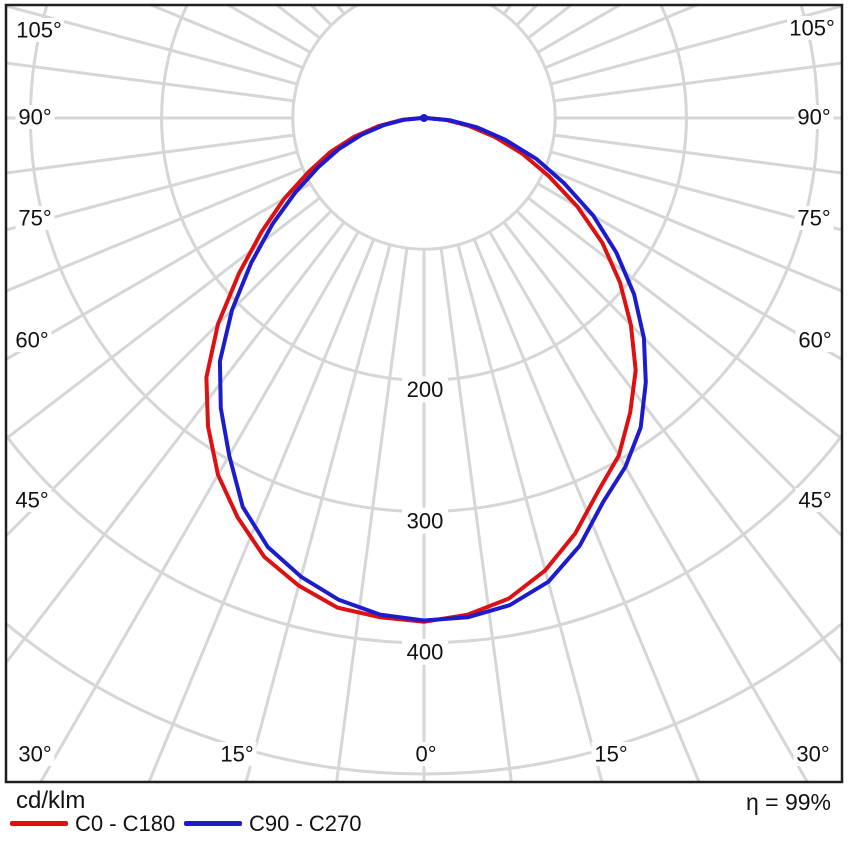 The image size is (848, 848). I want to click on ring-label: 400, so click(425, 652).